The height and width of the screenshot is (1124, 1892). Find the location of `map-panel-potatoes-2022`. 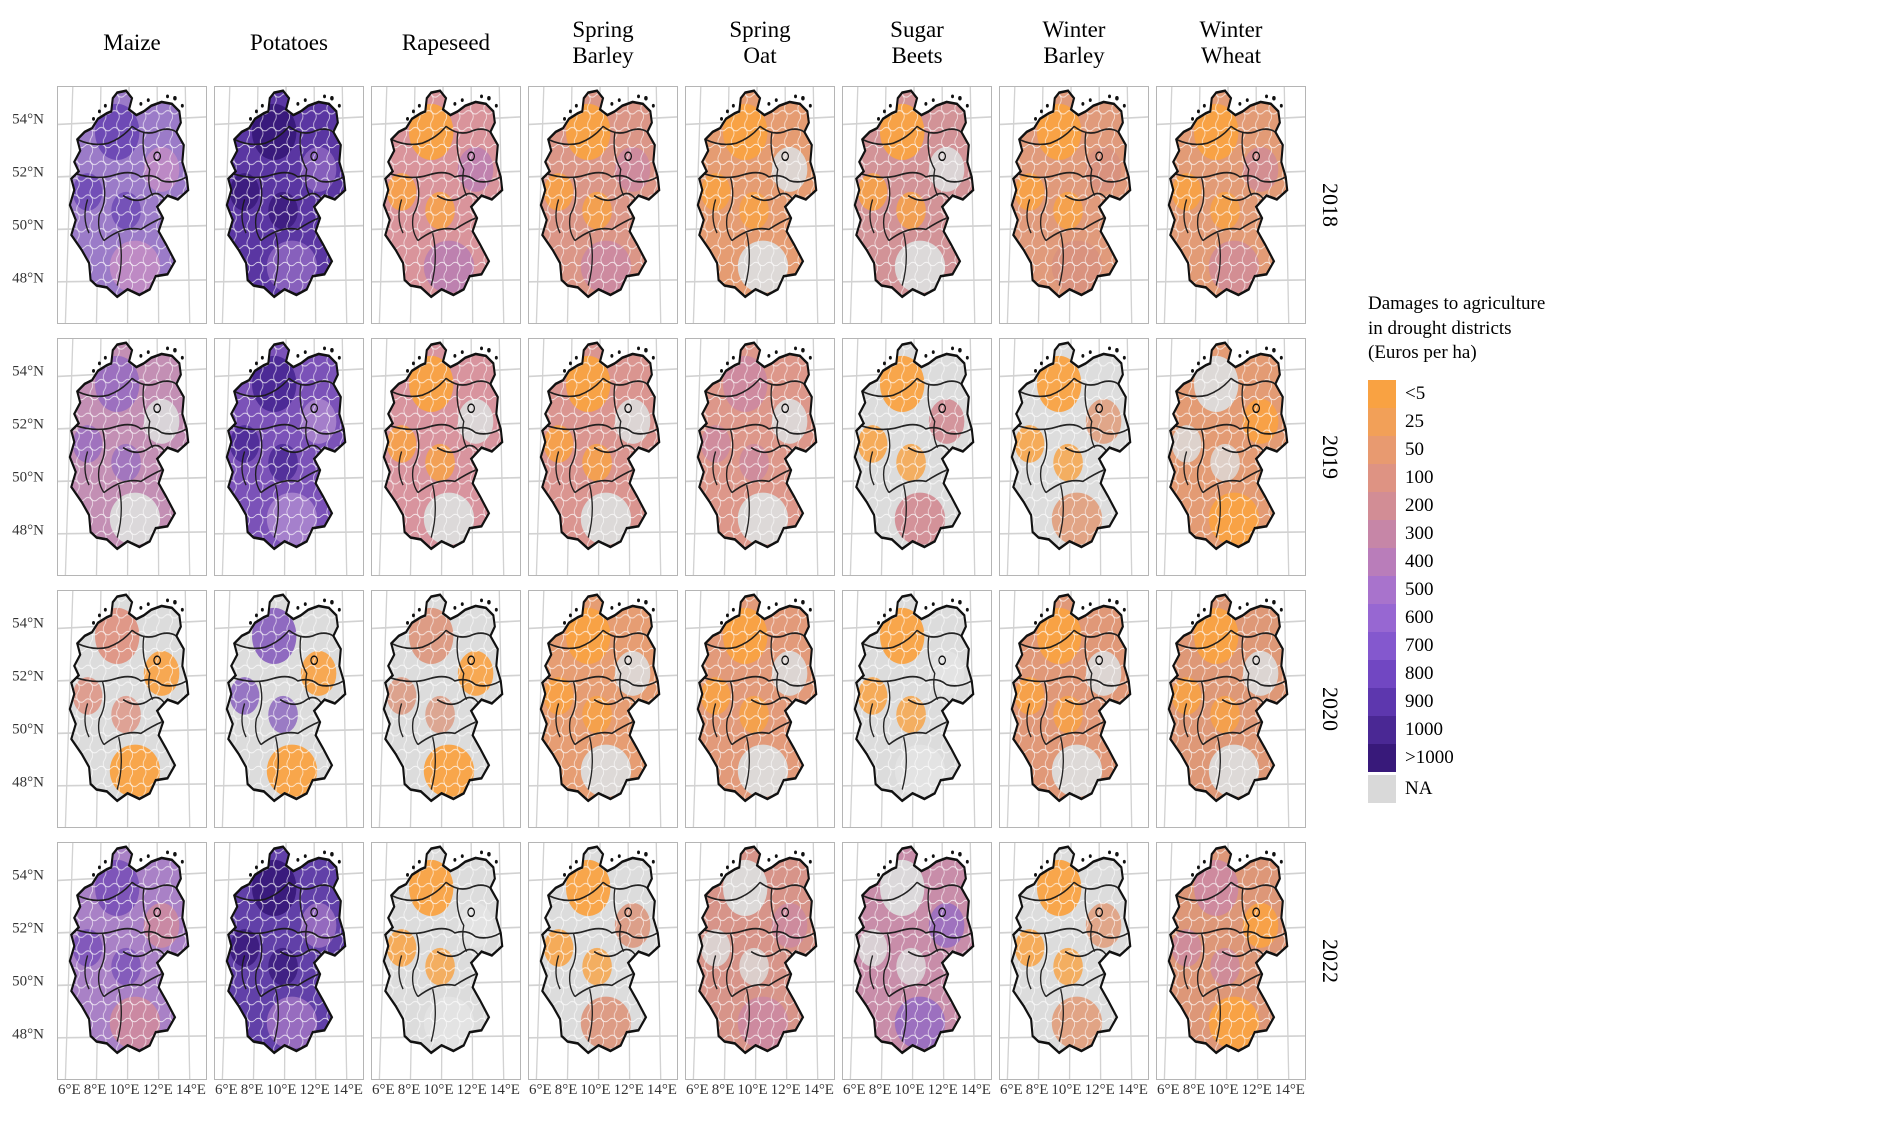

map-panel-potatoes-2022 is located at coordinates (289, 961).